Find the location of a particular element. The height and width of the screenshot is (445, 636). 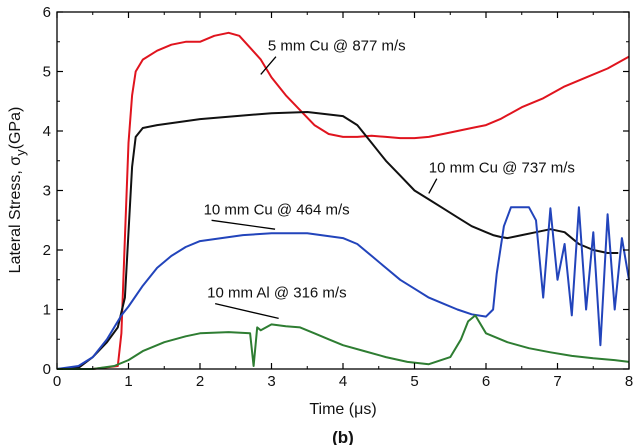

y-tick-label-3: 3 is located at coordinates (47, 191).